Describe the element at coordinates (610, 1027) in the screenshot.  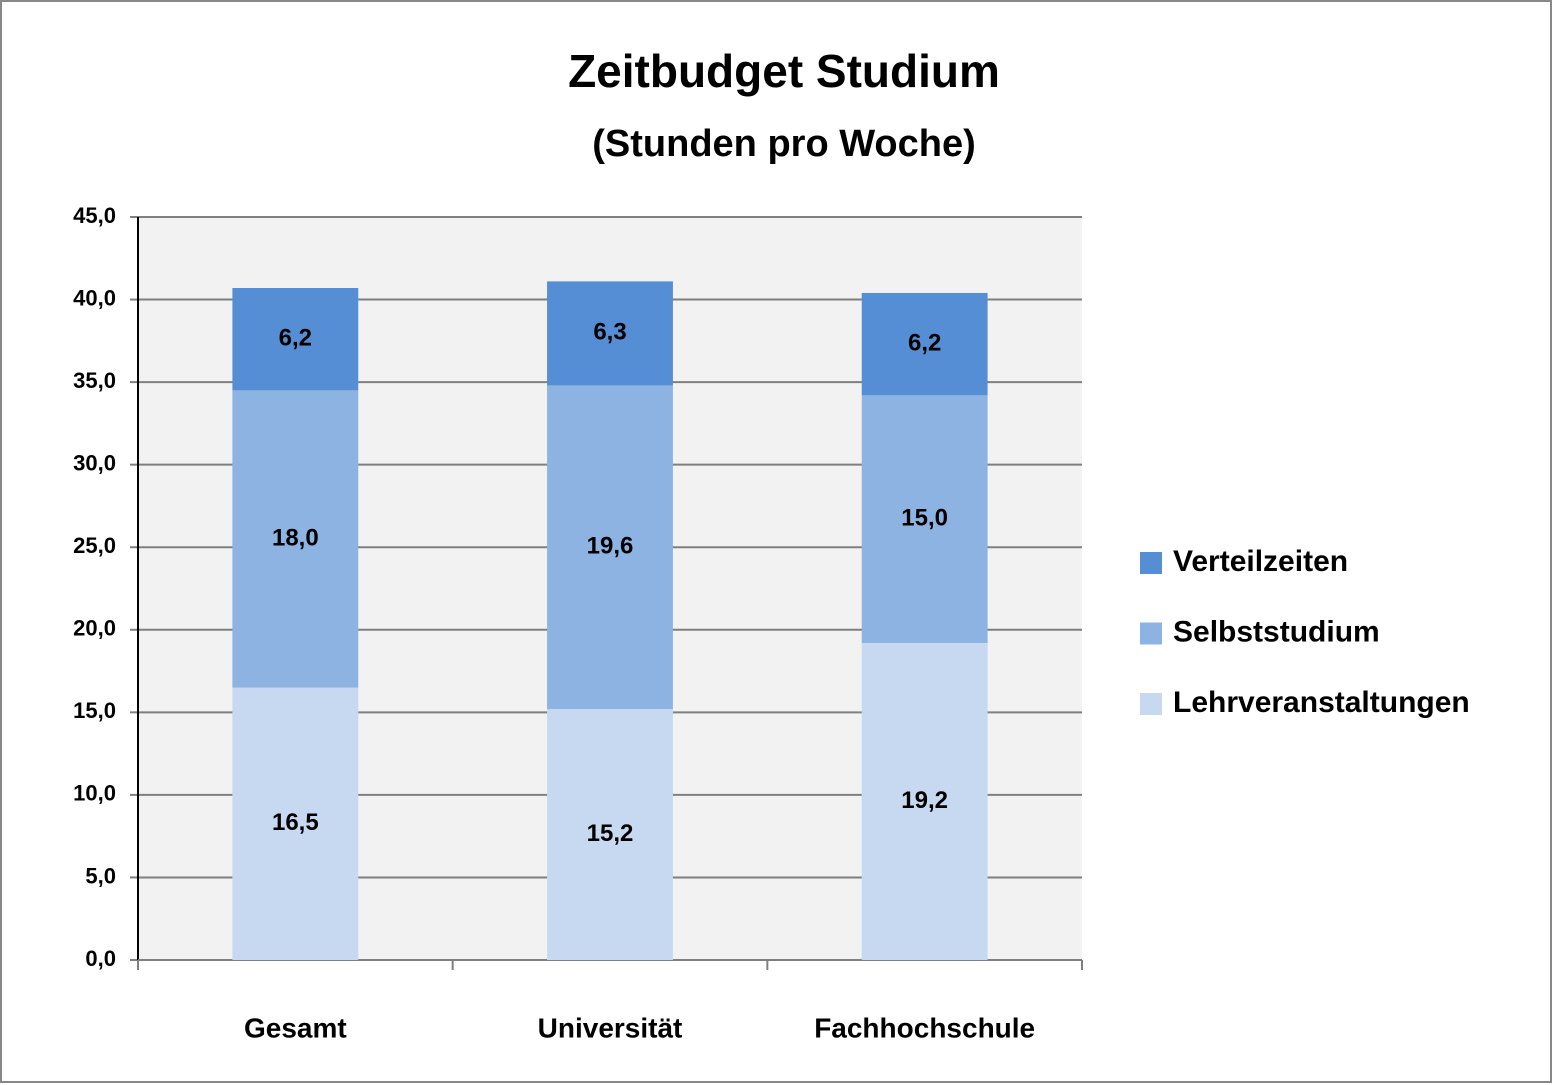
I see `x-tick-label: Universität` at that location.